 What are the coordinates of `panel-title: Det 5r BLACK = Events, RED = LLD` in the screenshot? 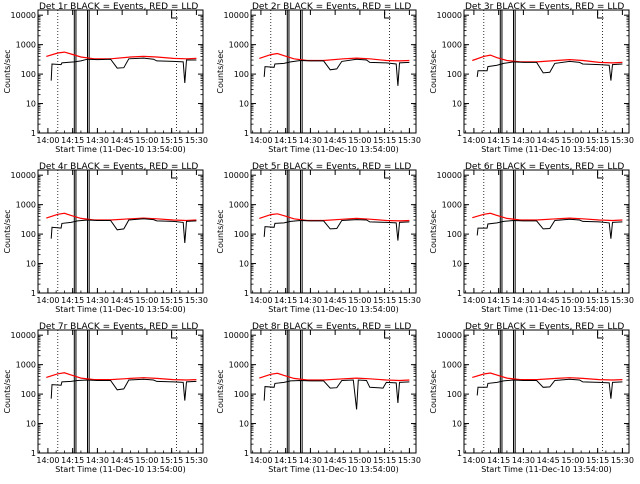 It's located at (331, 167).